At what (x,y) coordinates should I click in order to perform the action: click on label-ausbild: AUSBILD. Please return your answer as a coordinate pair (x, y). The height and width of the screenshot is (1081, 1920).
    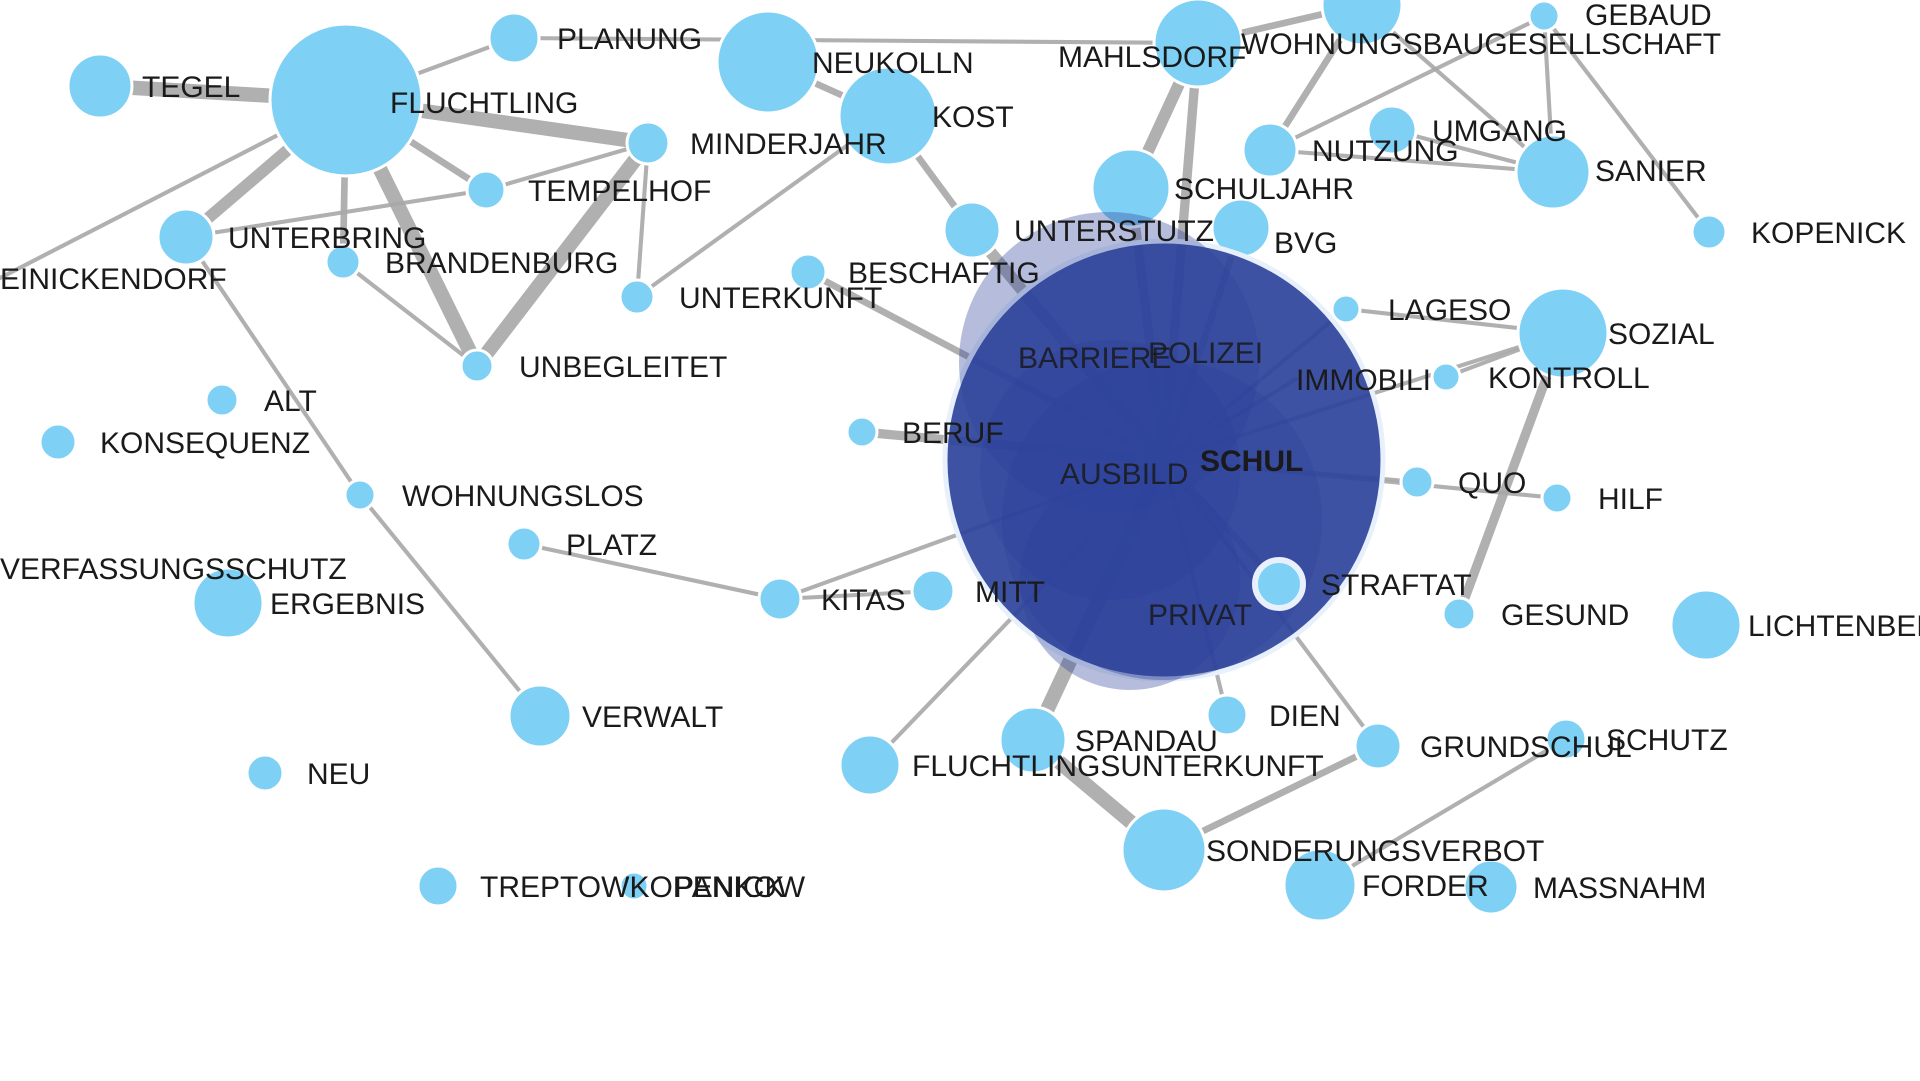
    Looking at the image, I should click on (1124, 474).